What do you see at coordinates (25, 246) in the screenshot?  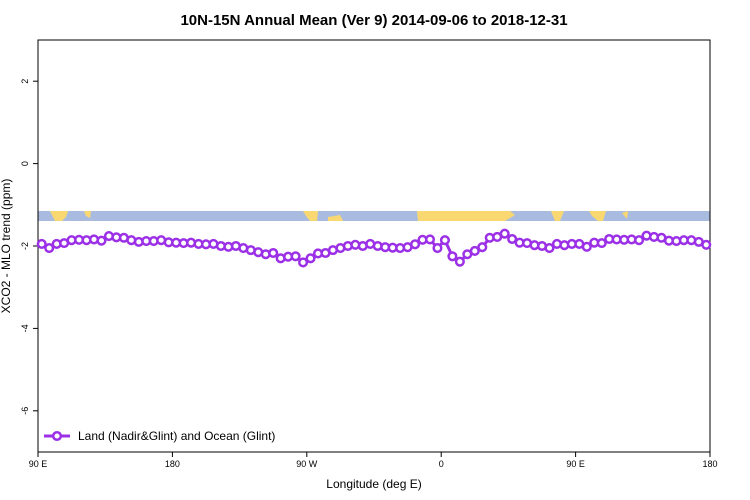 I see `y-tick-label: -2` at bounding box center [25, 246].